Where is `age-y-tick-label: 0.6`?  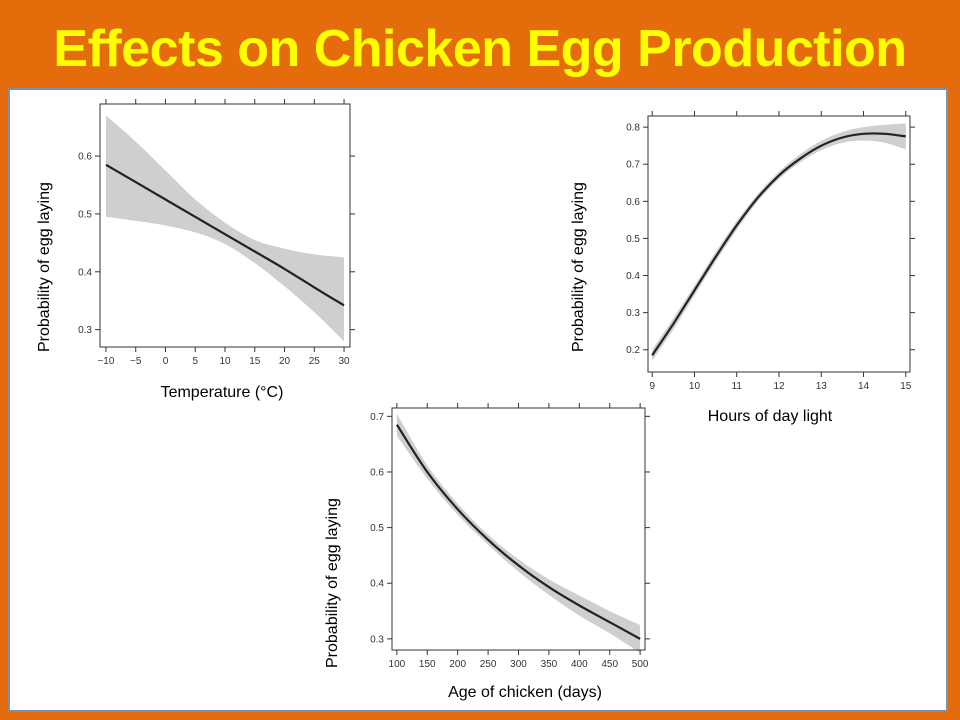 age-y-tick-label: 0.6 is located at coordinates (377, 472).